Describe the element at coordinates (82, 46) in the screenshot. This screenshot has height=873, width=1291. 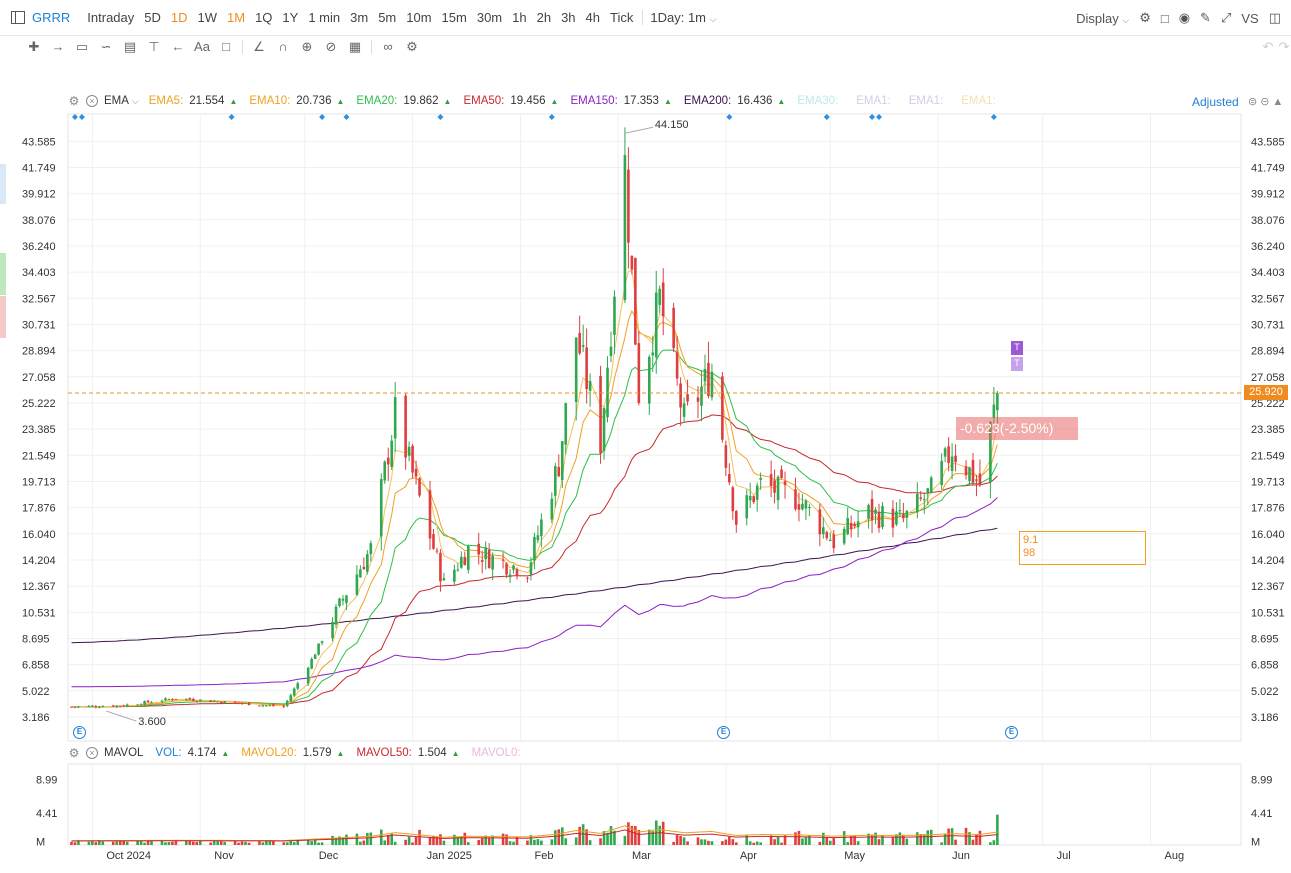
I see `channel-icon: ▭` at that location.